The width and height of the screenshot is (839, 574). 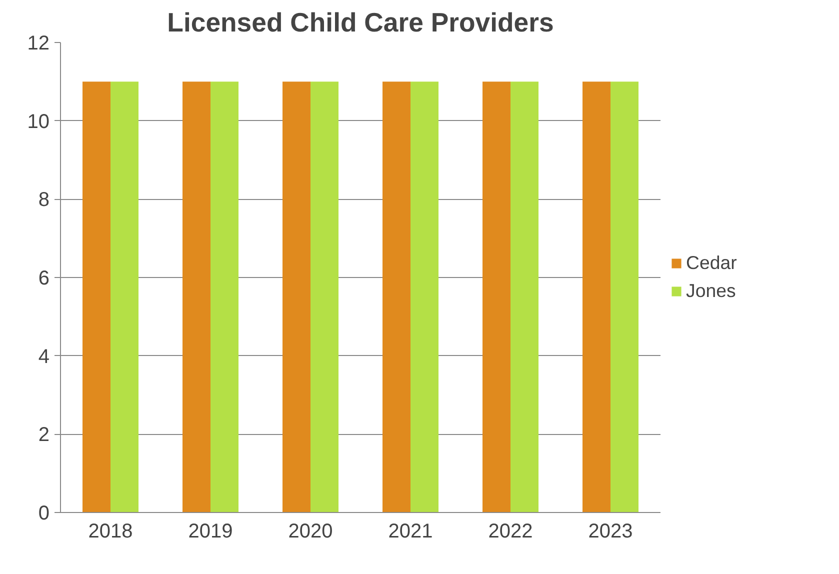 What do you see at coordinates (44, 200) in the screenshot?
I see `y-tick-label: 8` at bounding box center [44, 200].